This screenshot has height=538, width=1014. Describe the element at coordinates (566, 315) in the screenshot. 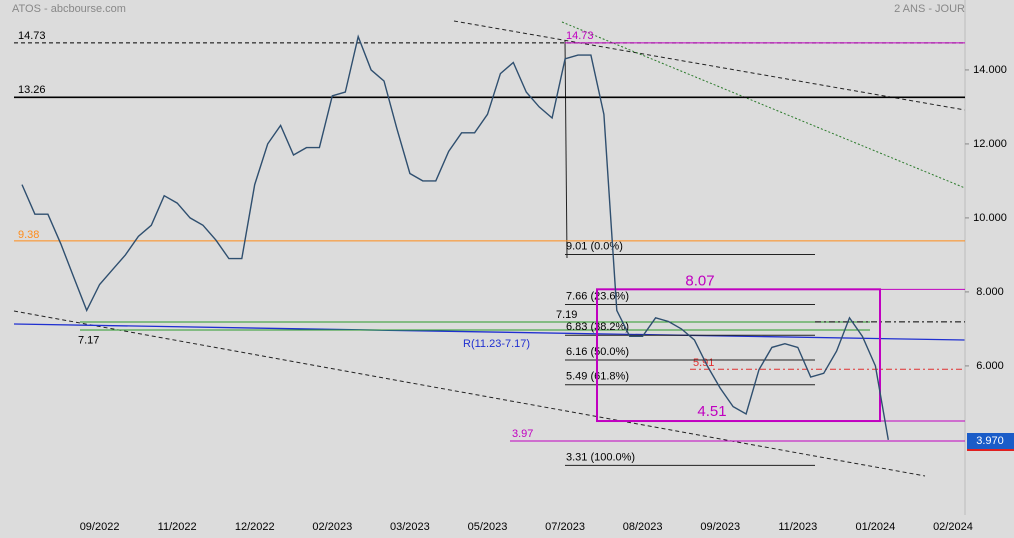

I see `level-label: 7.19` at that location.